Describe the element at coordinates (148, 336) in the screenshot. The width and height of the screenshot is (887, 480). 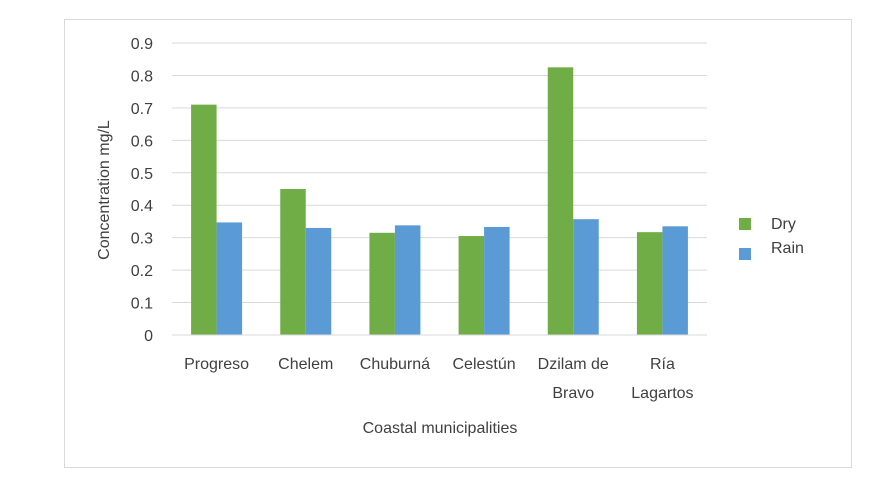
I see `y-tick-label: 0` at that location.